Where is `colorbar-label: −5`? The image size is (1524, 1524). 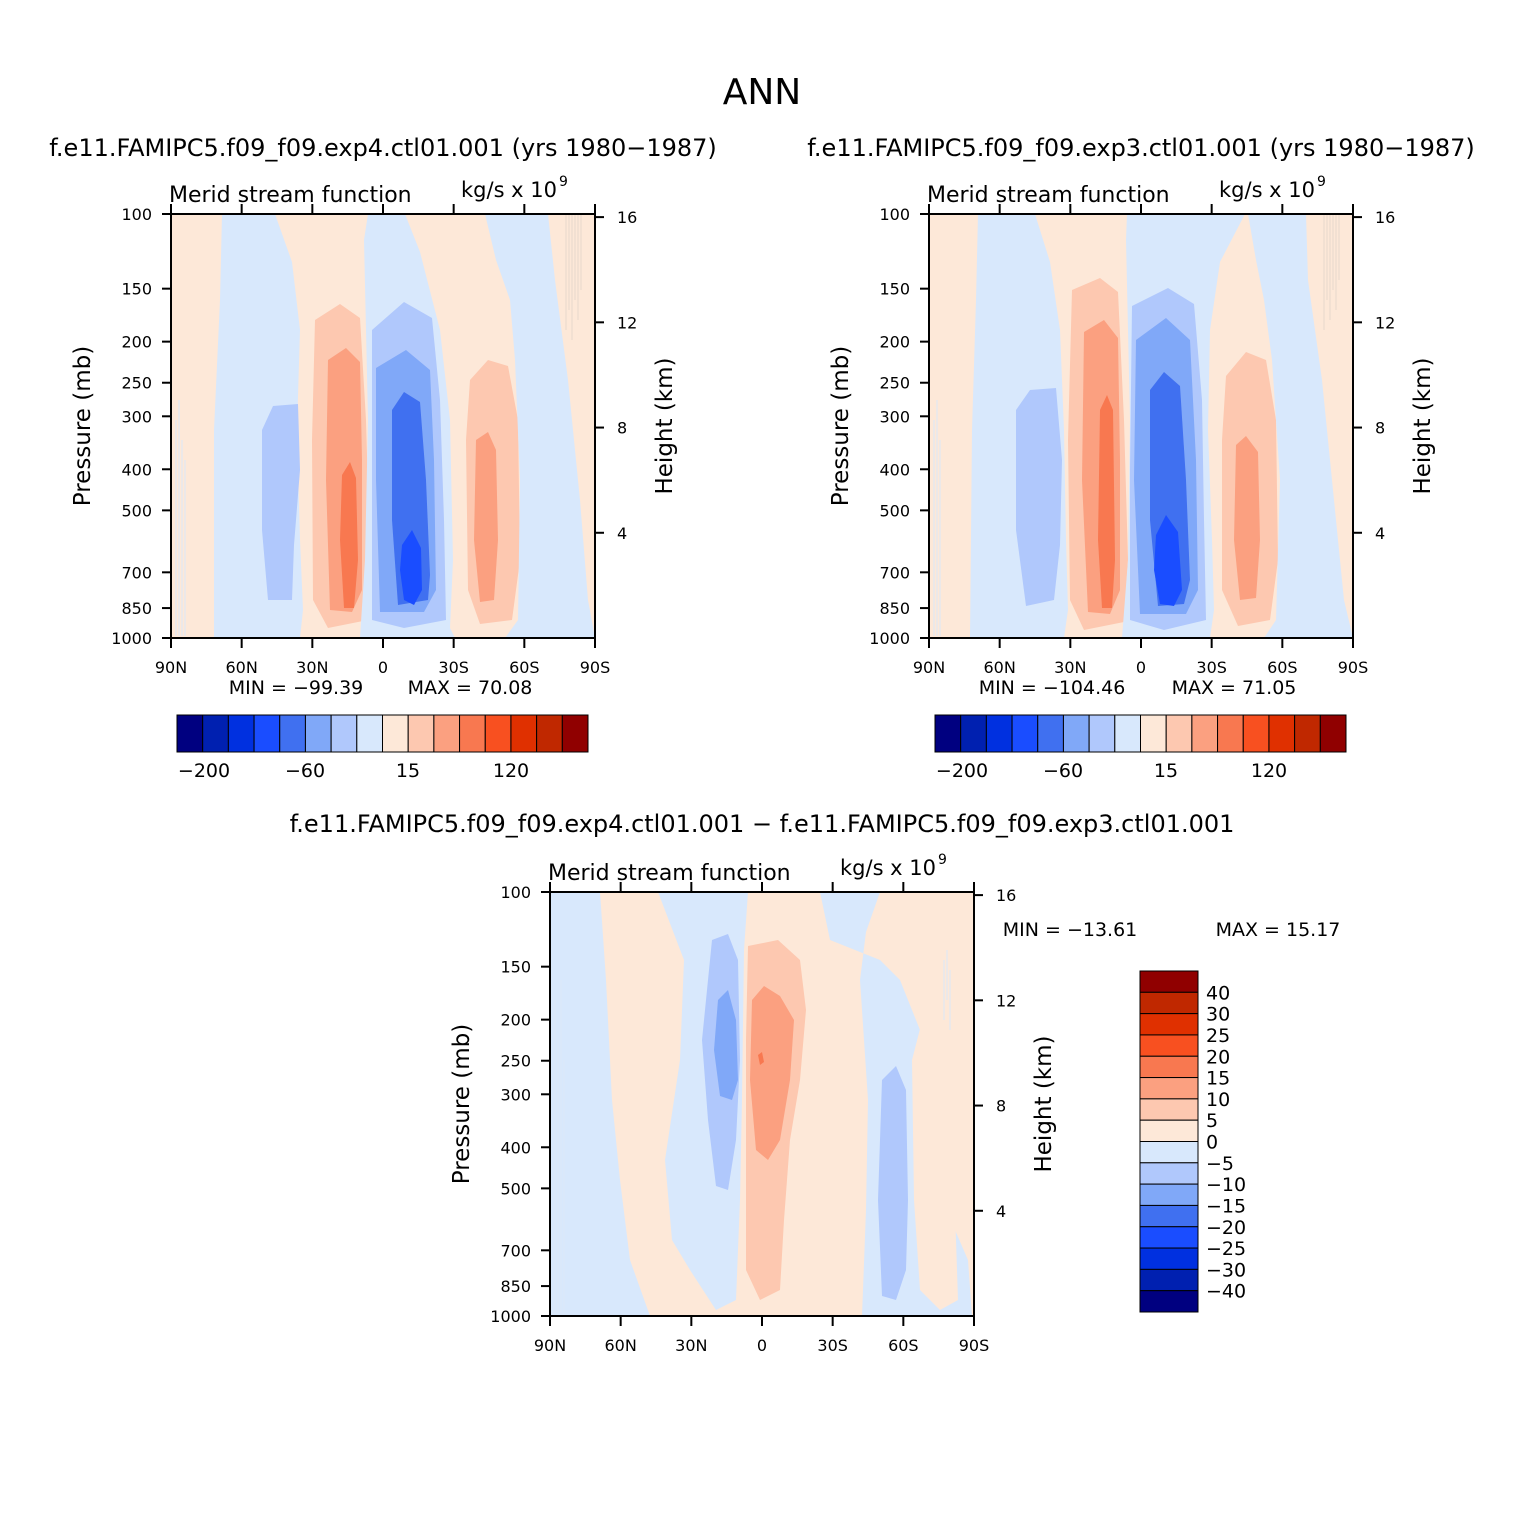
colorbar-label: −5 is located at coordinates (1220, 1164).